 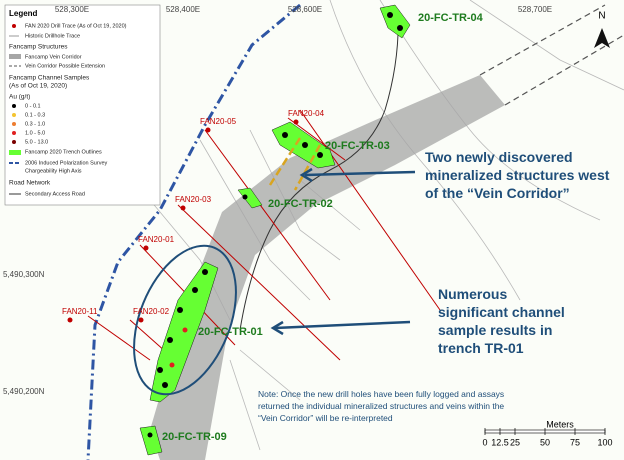 What do you see at coordinates (343, 251) in the screenshot?
I see `callout-arrows` at bounding box center [343, 251].